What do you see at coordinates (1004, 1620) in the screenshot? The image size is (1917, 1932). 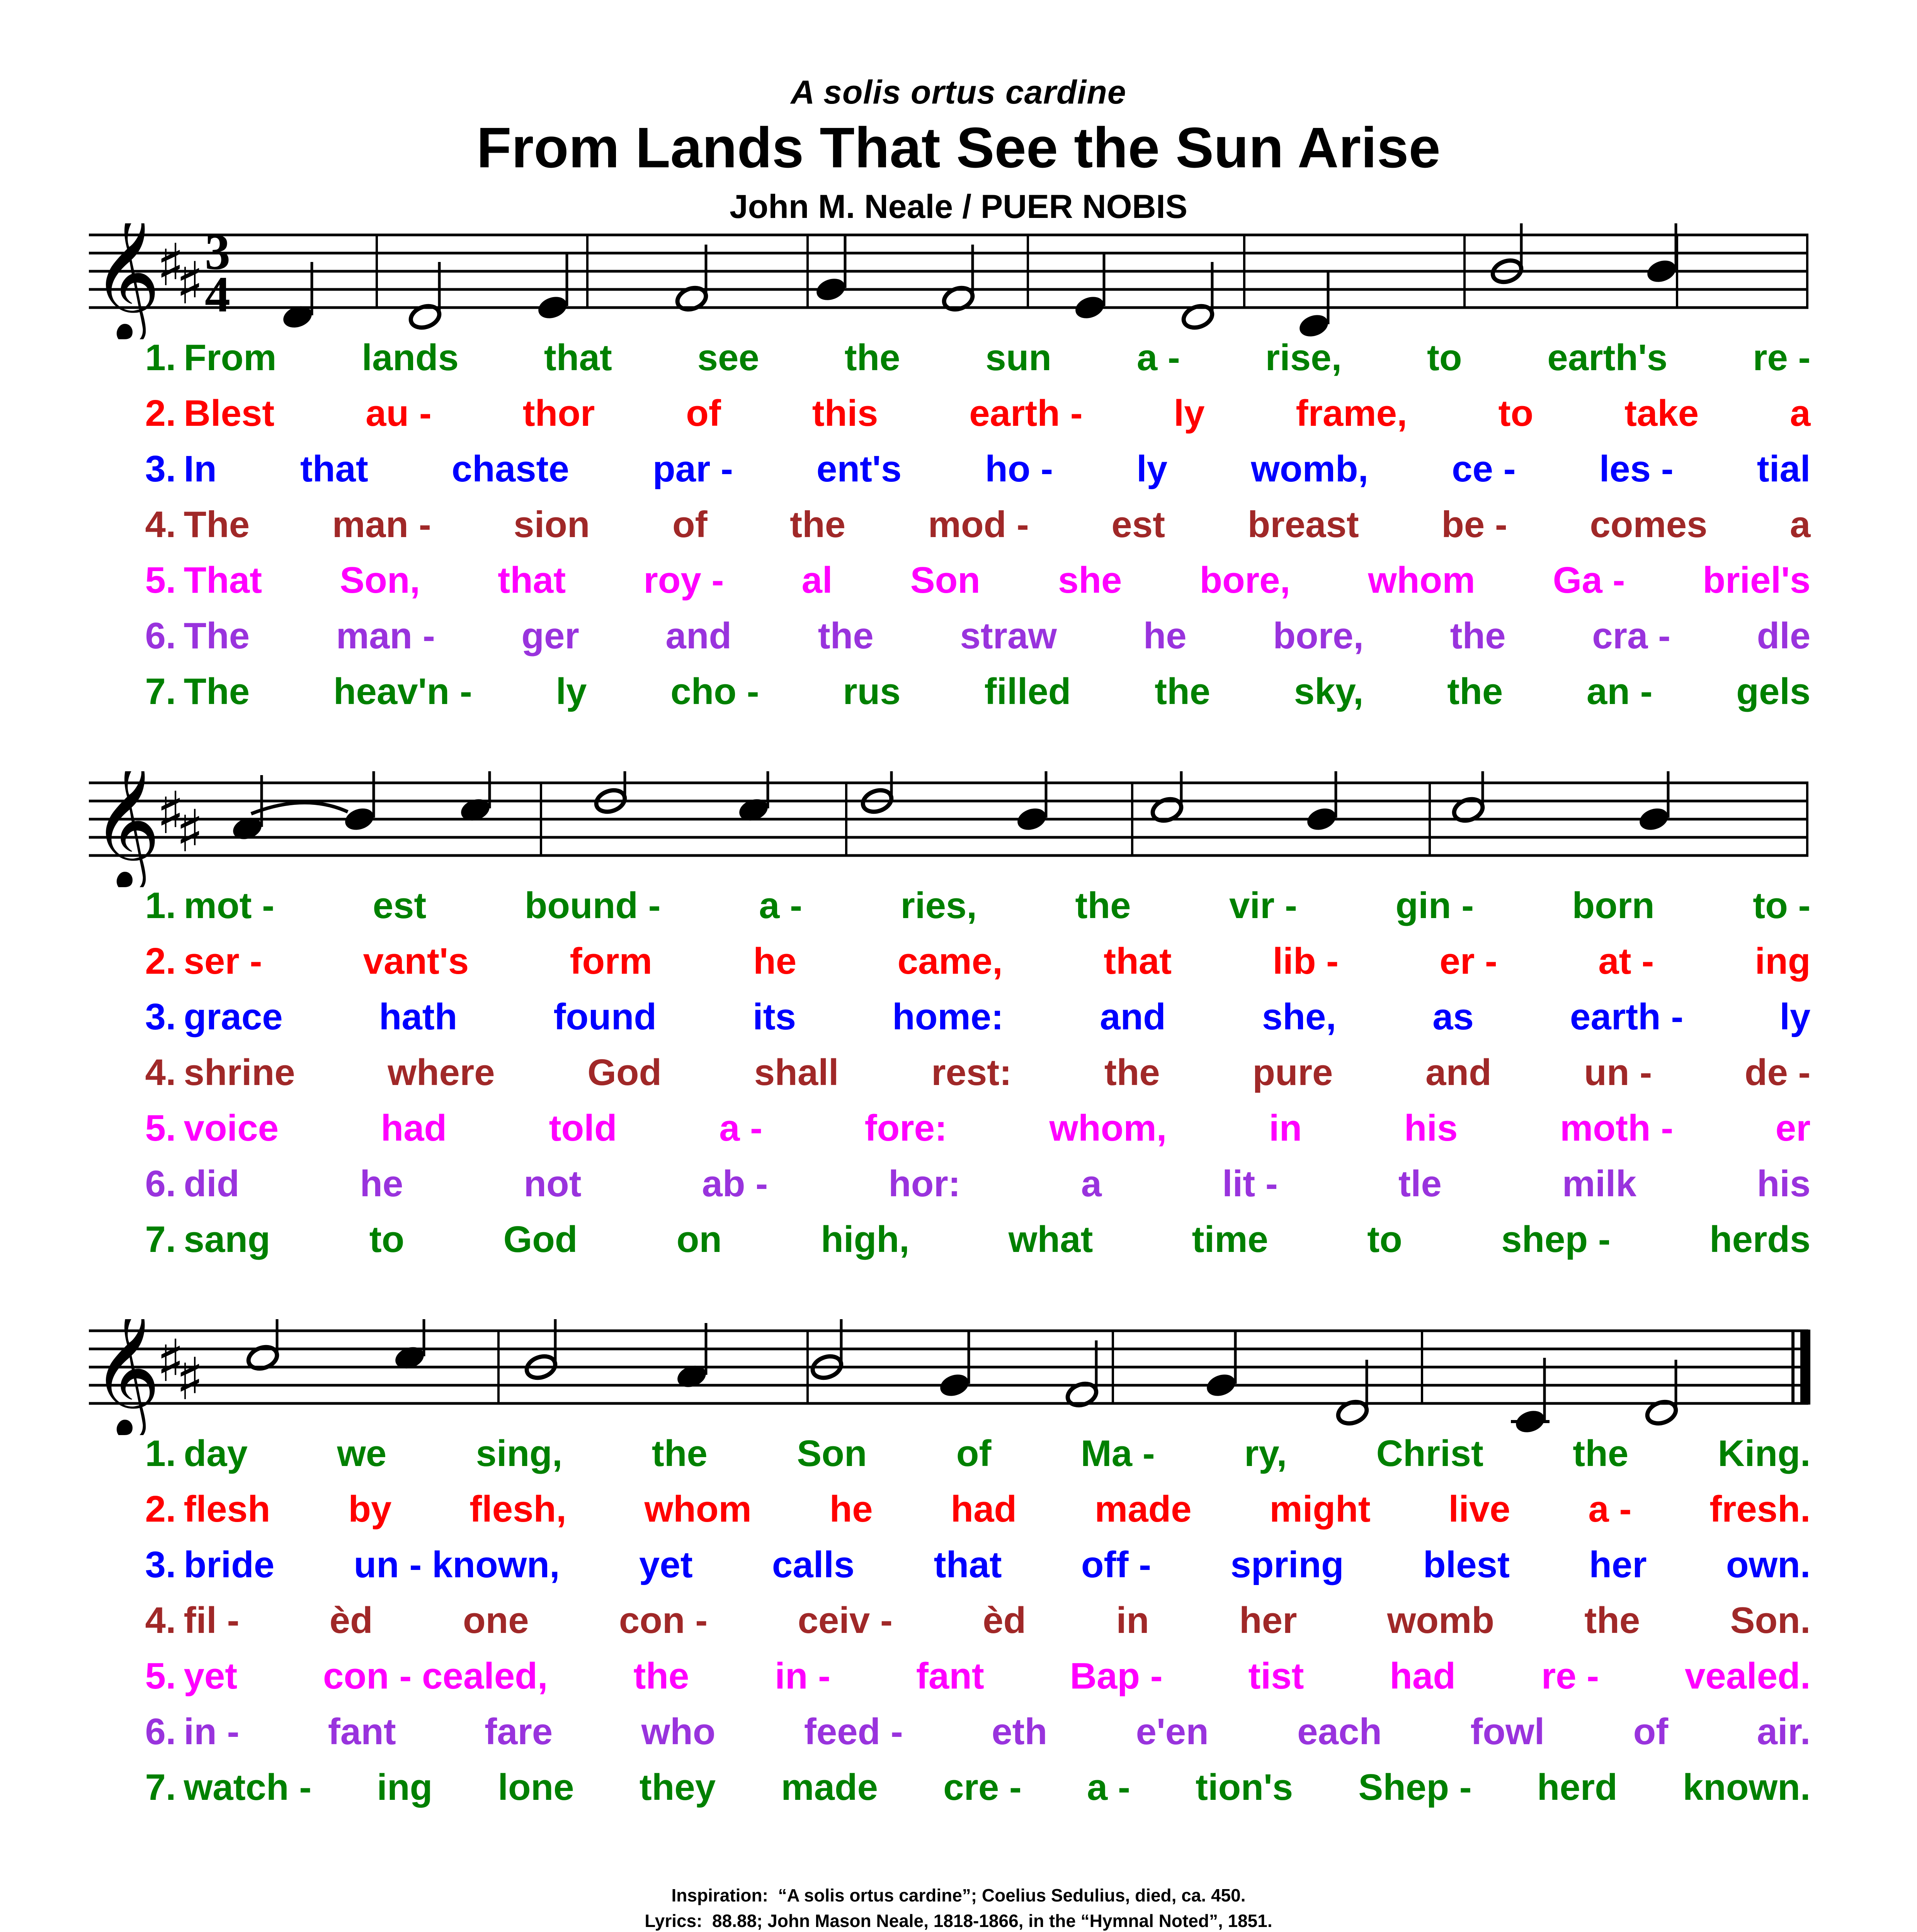 I see `lyric-syllable: èd` at bounding box center [1004, 1620].